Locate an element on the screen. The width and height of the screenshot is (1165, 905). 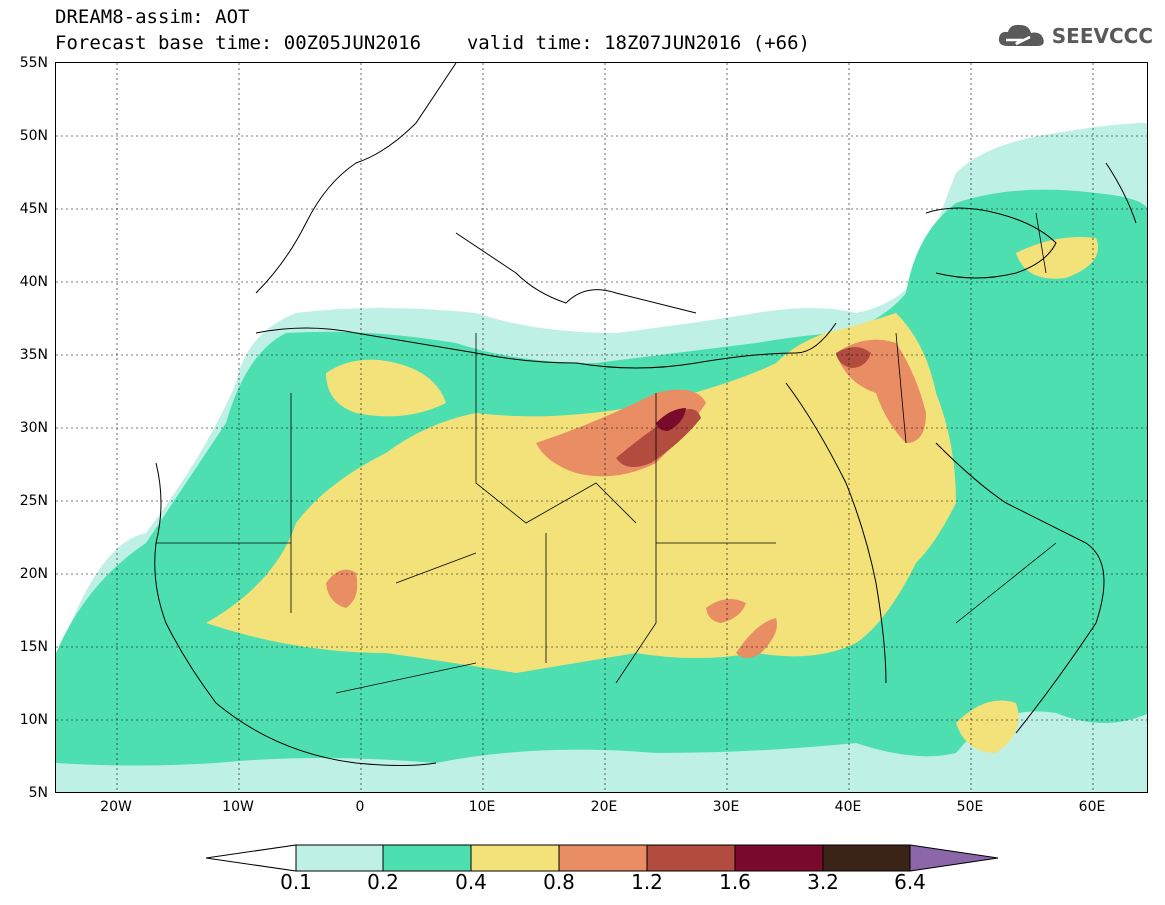
colorbar-label: 0.1 is located at coordinates (296, 882).